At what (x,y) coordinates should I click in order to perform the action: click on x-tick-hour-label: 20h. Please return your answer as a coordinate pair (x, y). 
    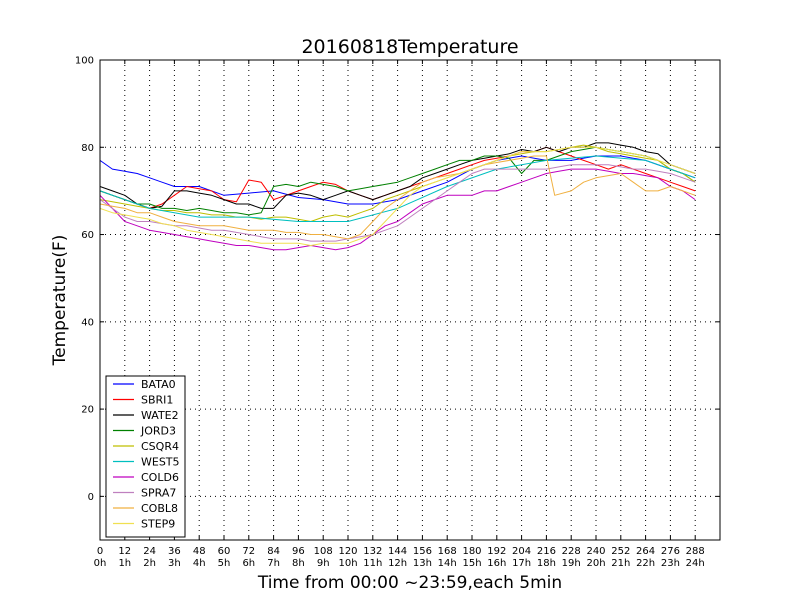
    Looking at the image, I should click on (595, 563).